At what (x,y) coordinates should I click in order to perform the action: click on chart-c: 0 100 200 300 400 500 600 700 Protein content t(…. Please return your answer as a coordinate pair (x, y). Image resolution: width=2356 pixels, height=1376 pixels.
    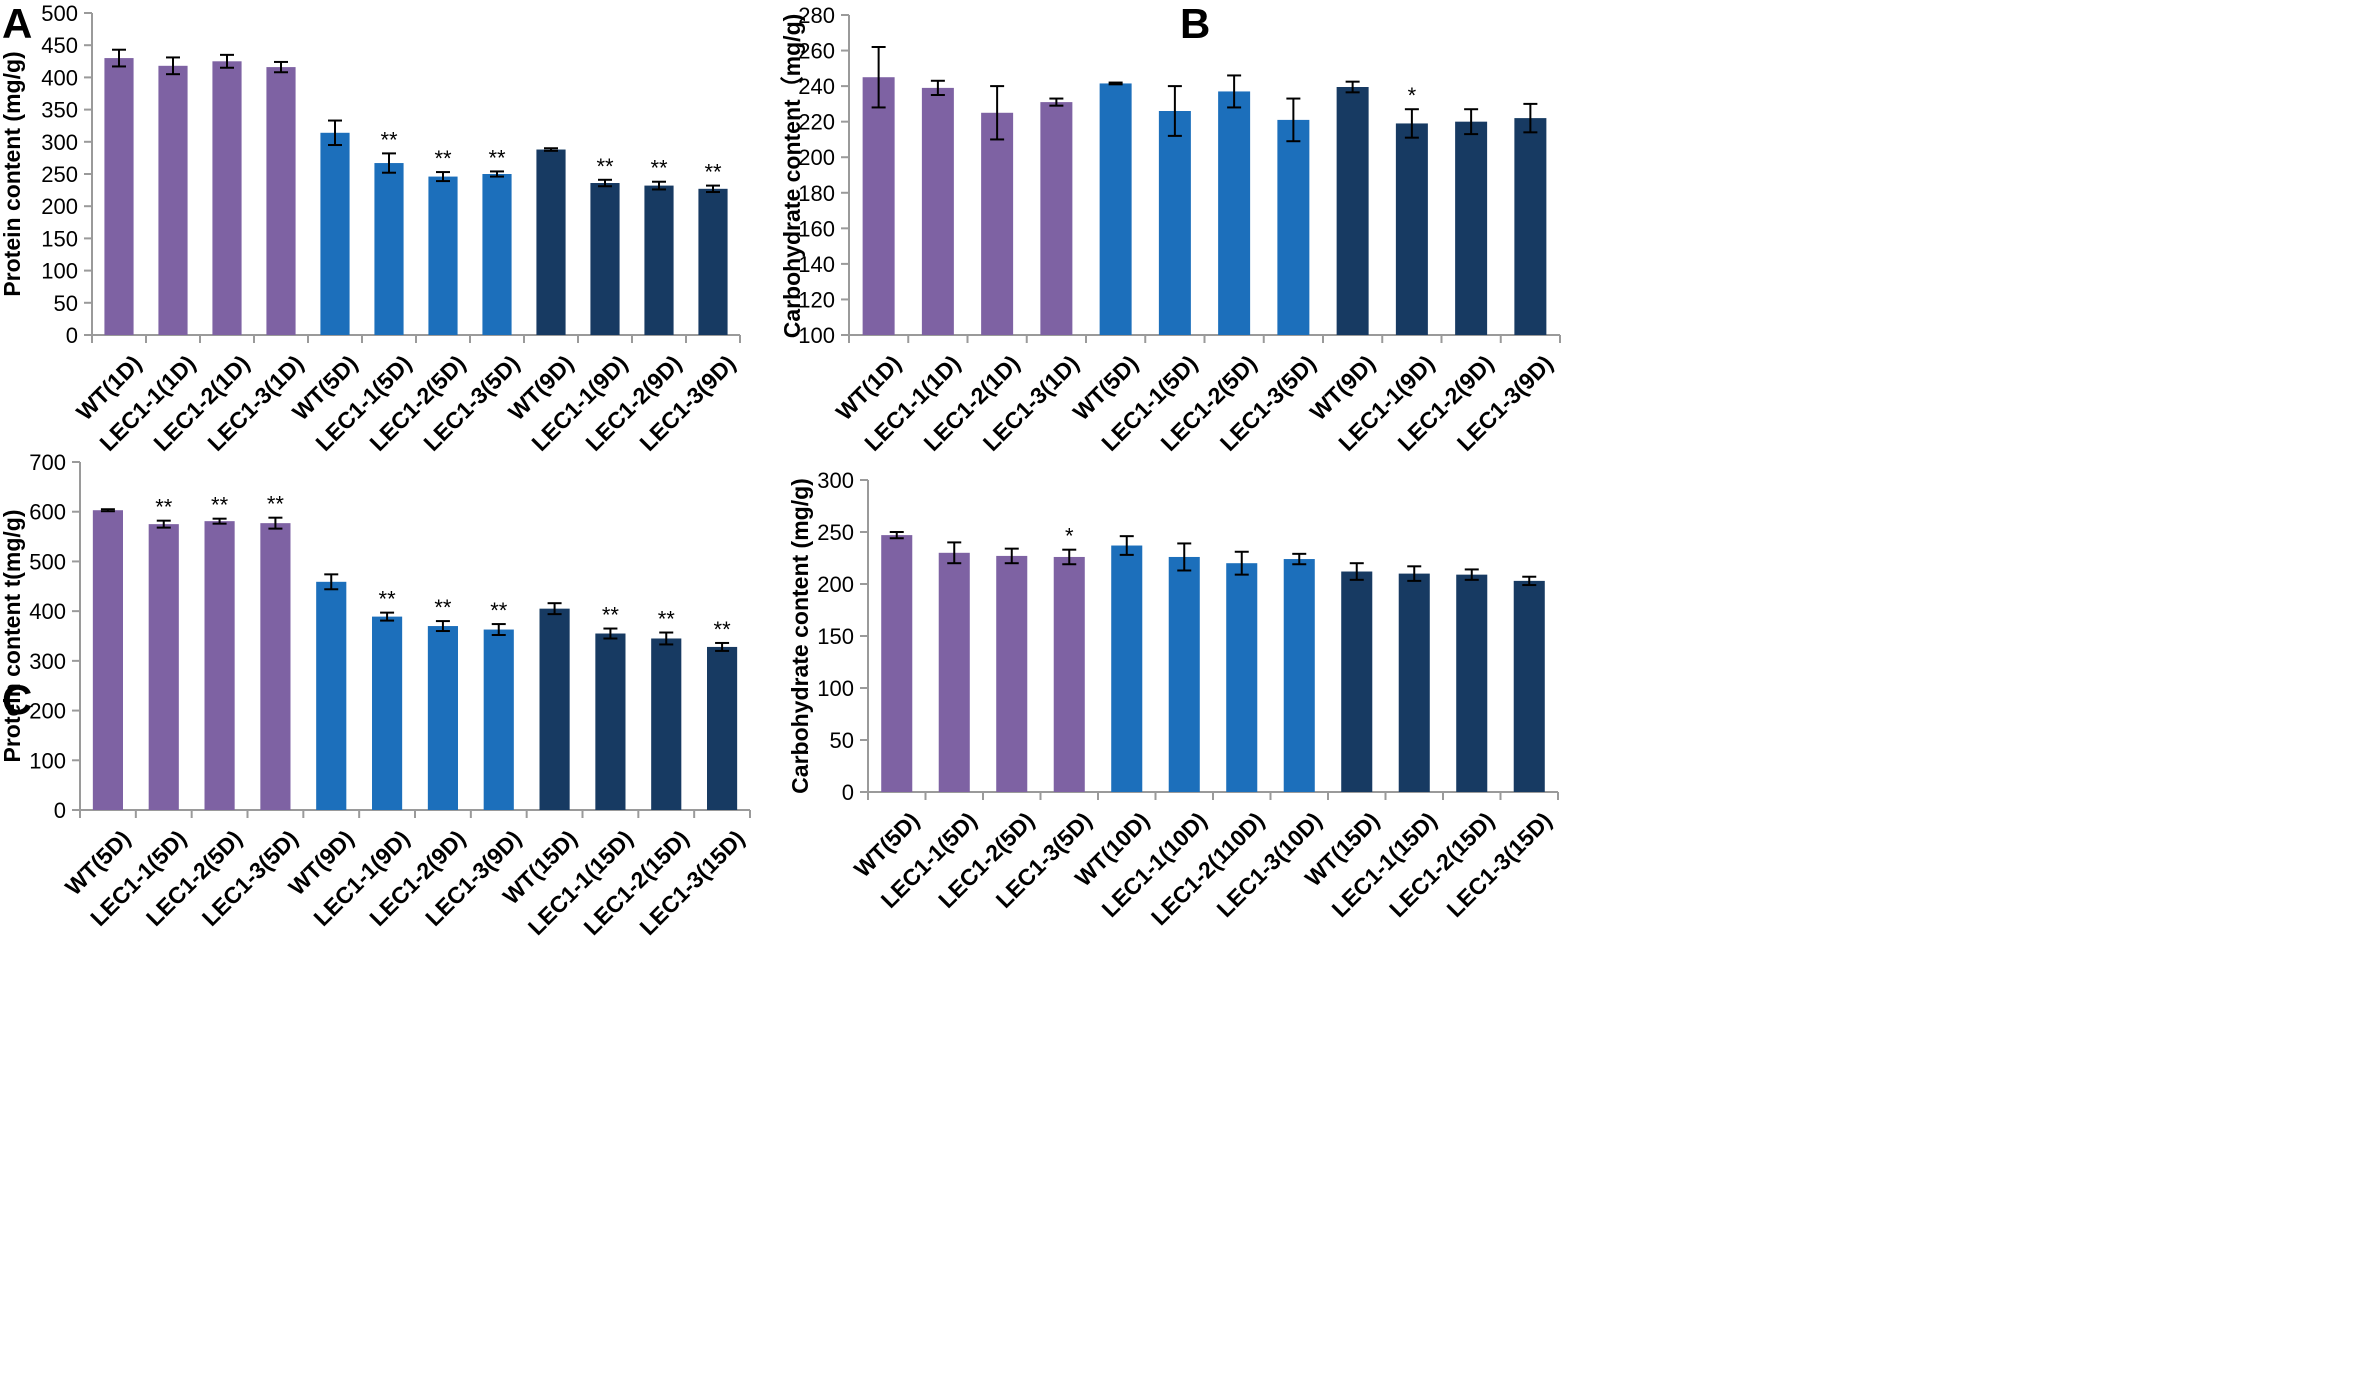
    Looking at the image, I should click on (375, 695).